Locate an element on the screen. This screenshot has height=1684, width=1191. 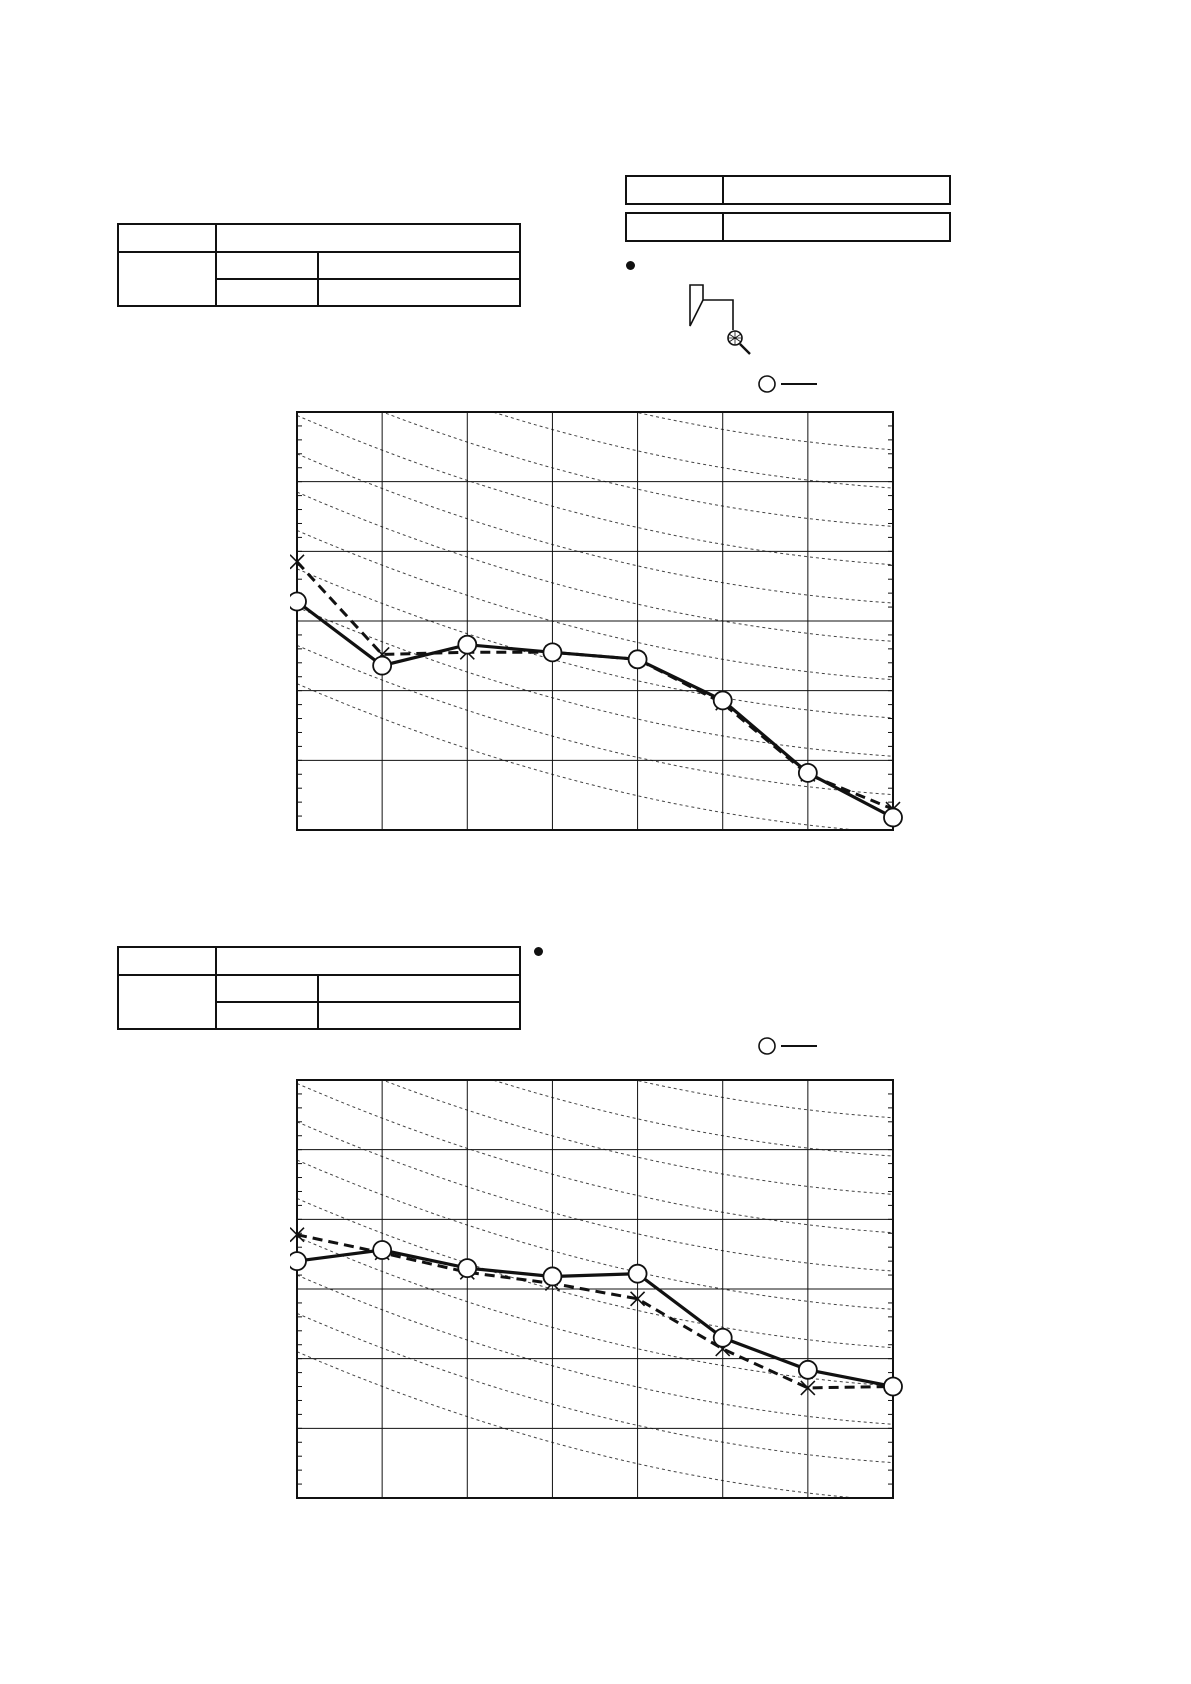
series-line-dashed is located at coordinates (595, 1311).